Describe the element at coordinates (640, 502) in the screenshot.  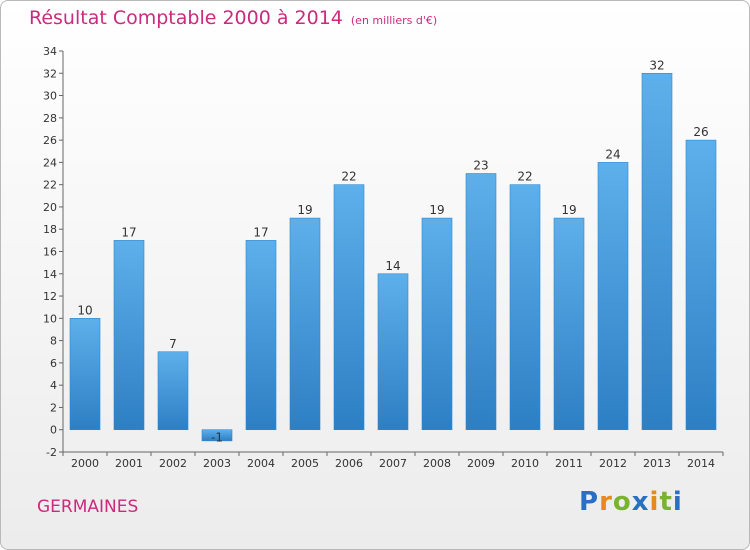
I see `logo-letter: x` at that location.